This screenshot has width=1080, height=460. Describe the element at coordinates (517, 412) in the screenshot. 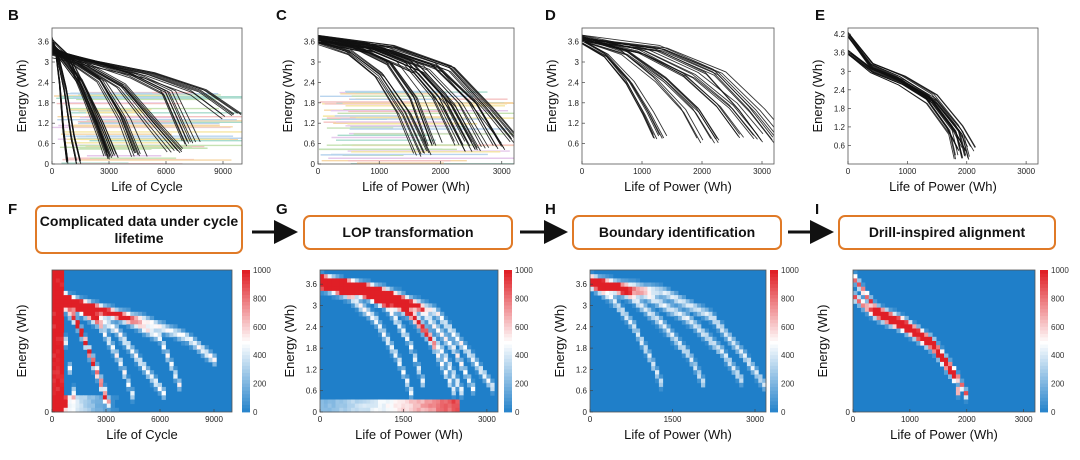

I see `colorbar-tick-label: 0` at that location.